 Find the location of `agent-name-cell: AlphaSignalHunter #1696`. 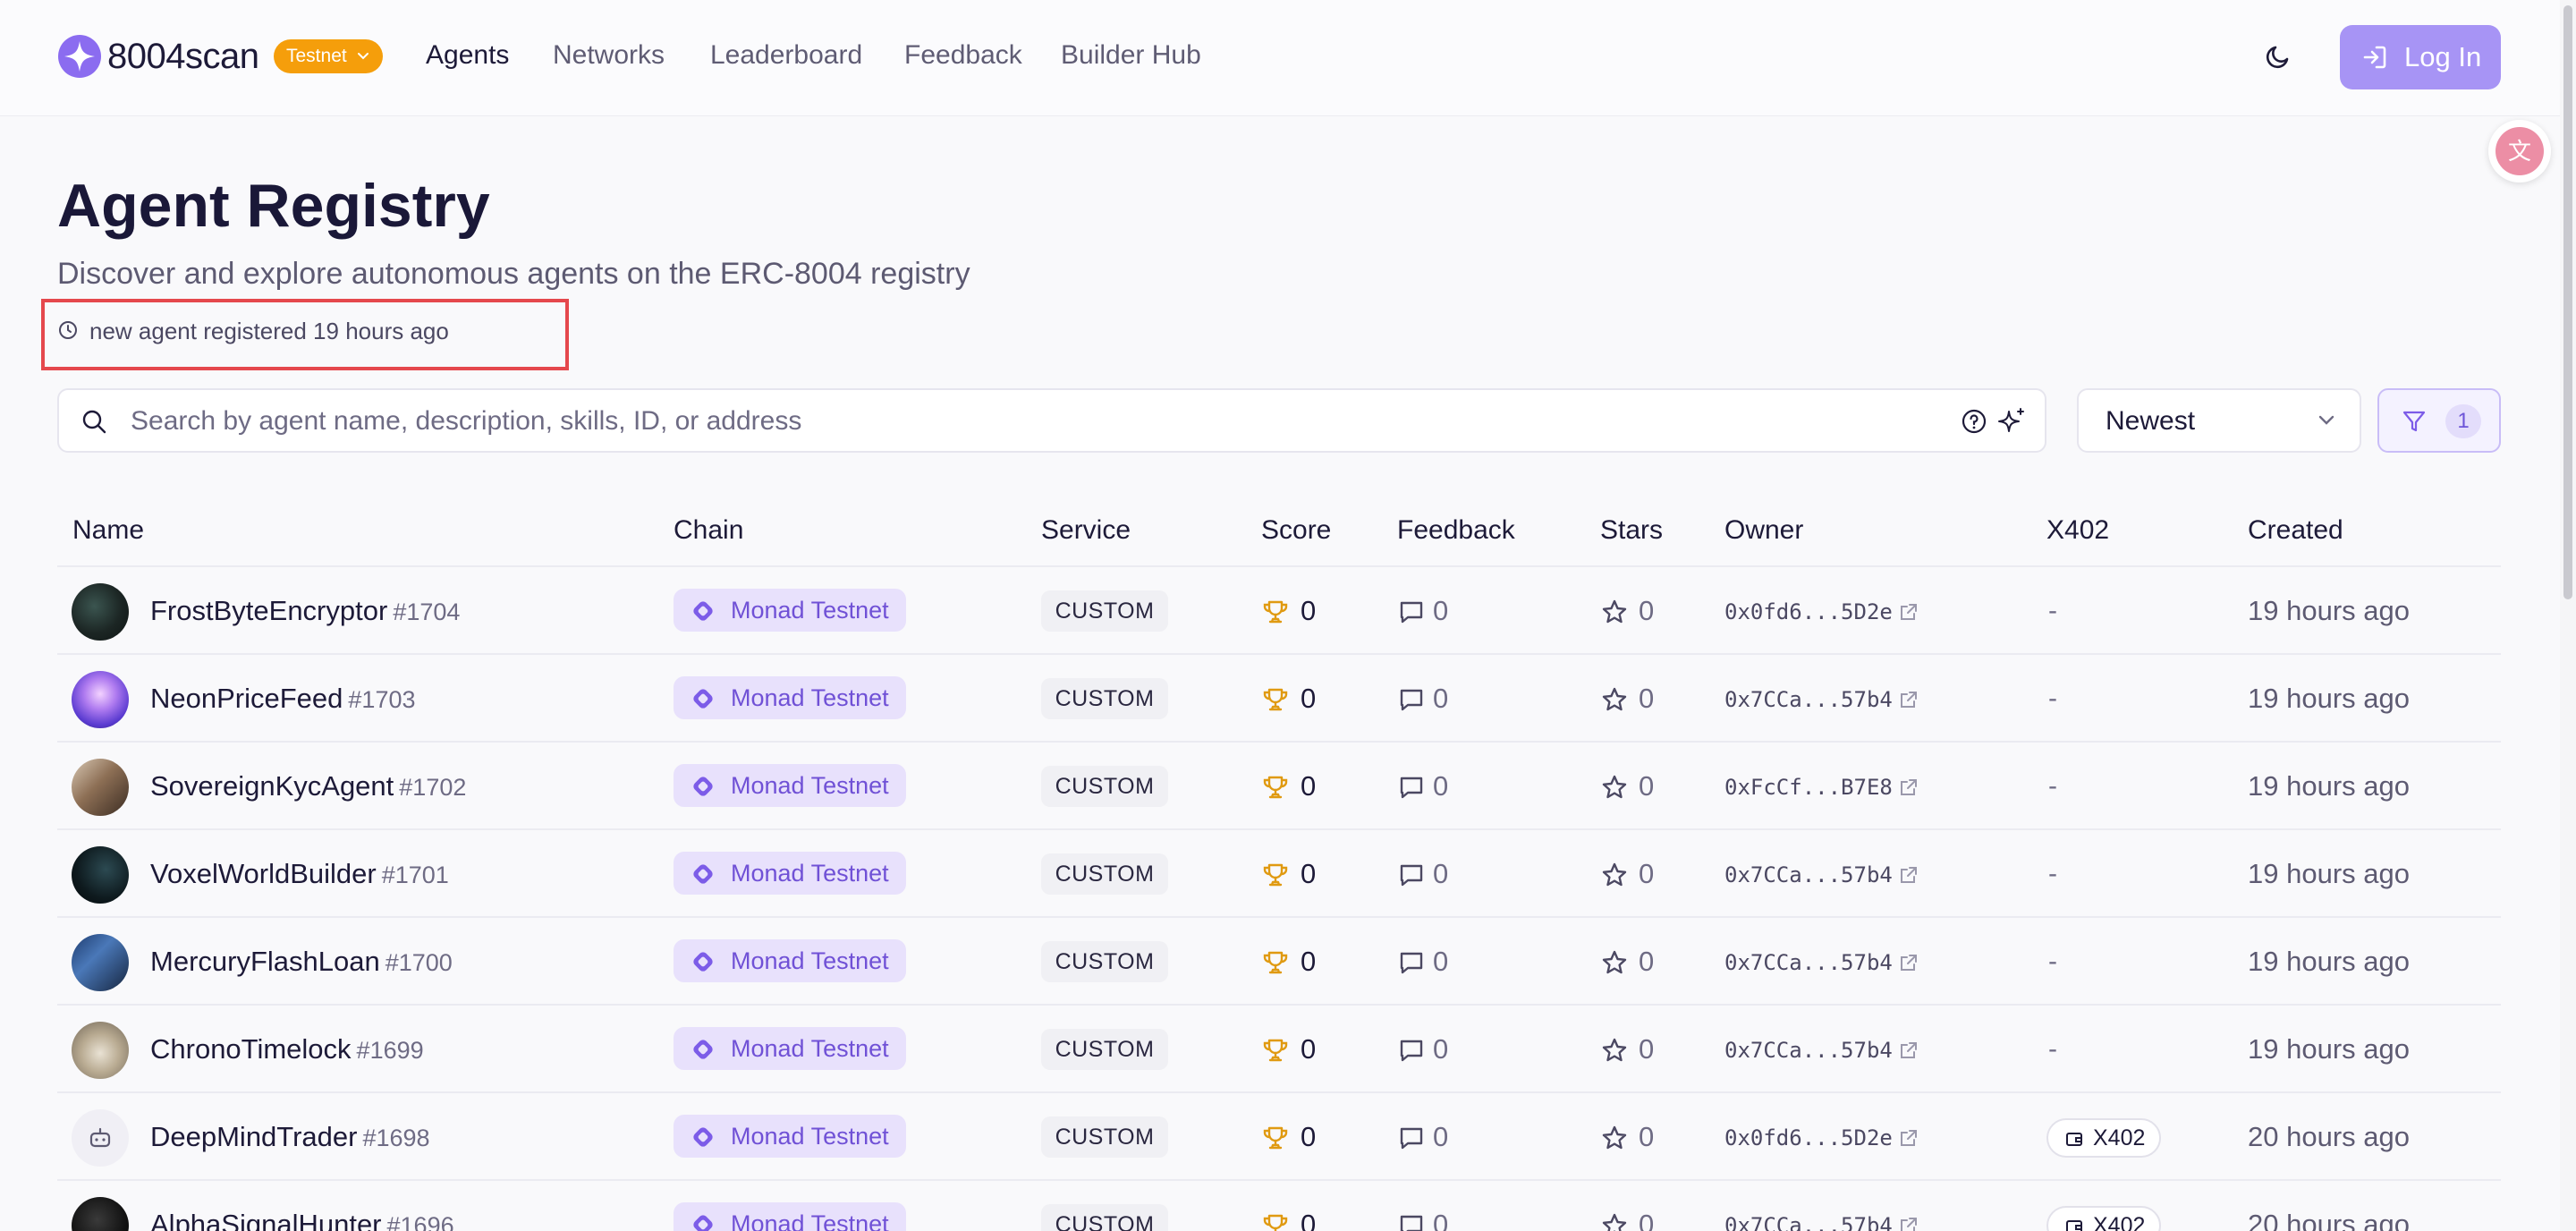

agent-name-cell: AlphaSignalHunter #1696 is located at coordinates (302, 1219).